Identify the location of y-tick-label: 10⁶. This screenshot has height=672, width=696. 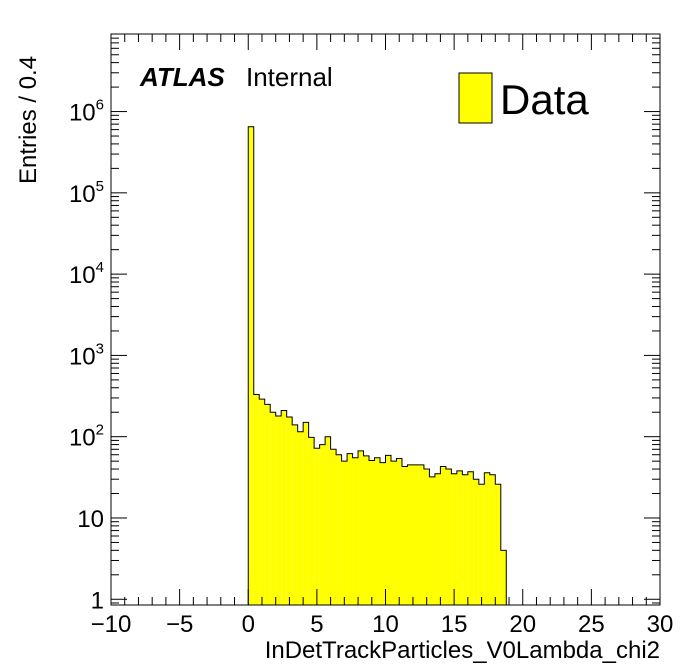
(86, 112).